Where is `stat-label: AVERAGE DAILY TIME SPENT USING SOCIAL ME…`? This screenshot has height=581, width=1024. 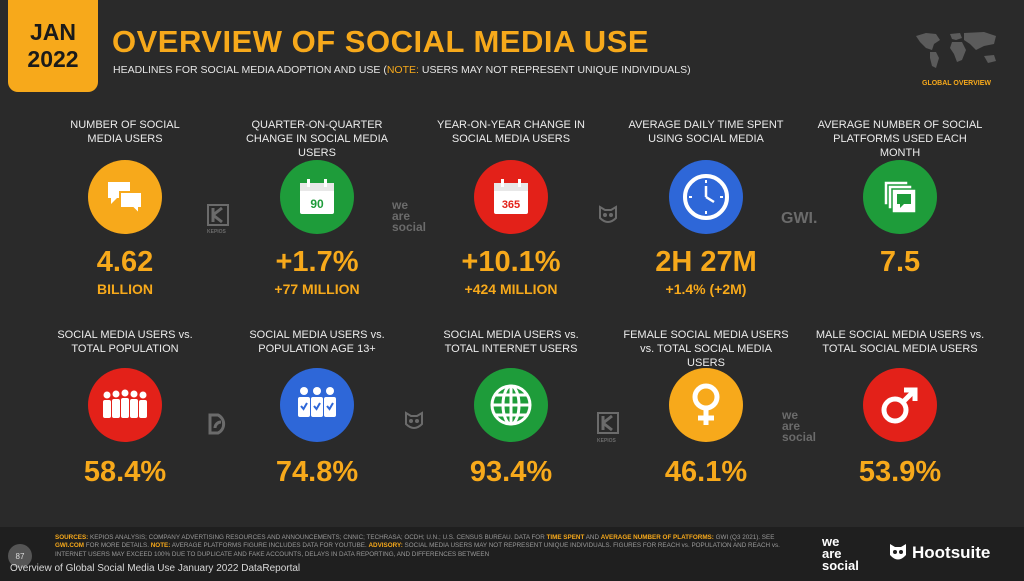 stat-label: AVERAGE DAILY TIME SPENT USING SOCIAL ME… is located at coordinates (706, 132).